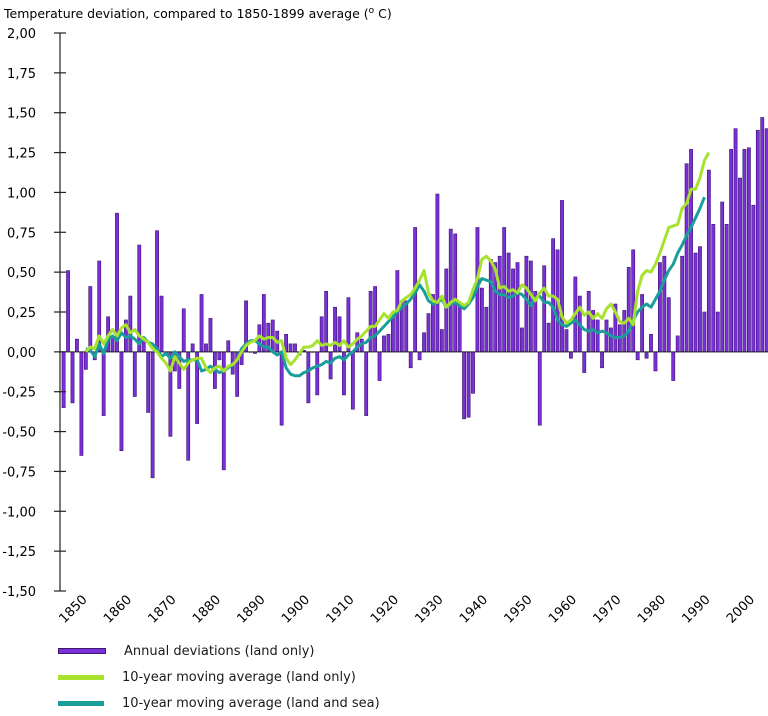 Image resolution: width=768 pixels, height=716 pixels. Describe the element at coordinates (251, 703) in the screenshot. I see `legend-label-land-sea-avg: 10-year moving average (land and sea)` at that location.